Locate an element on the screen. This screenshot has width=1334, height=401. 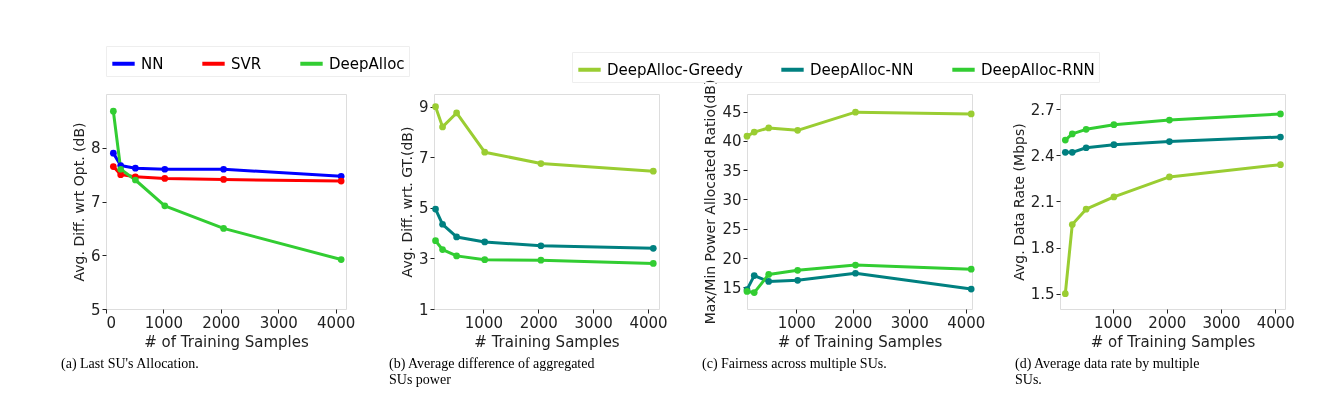
y-tick-label: 8 is located at coordinates (95, 148).